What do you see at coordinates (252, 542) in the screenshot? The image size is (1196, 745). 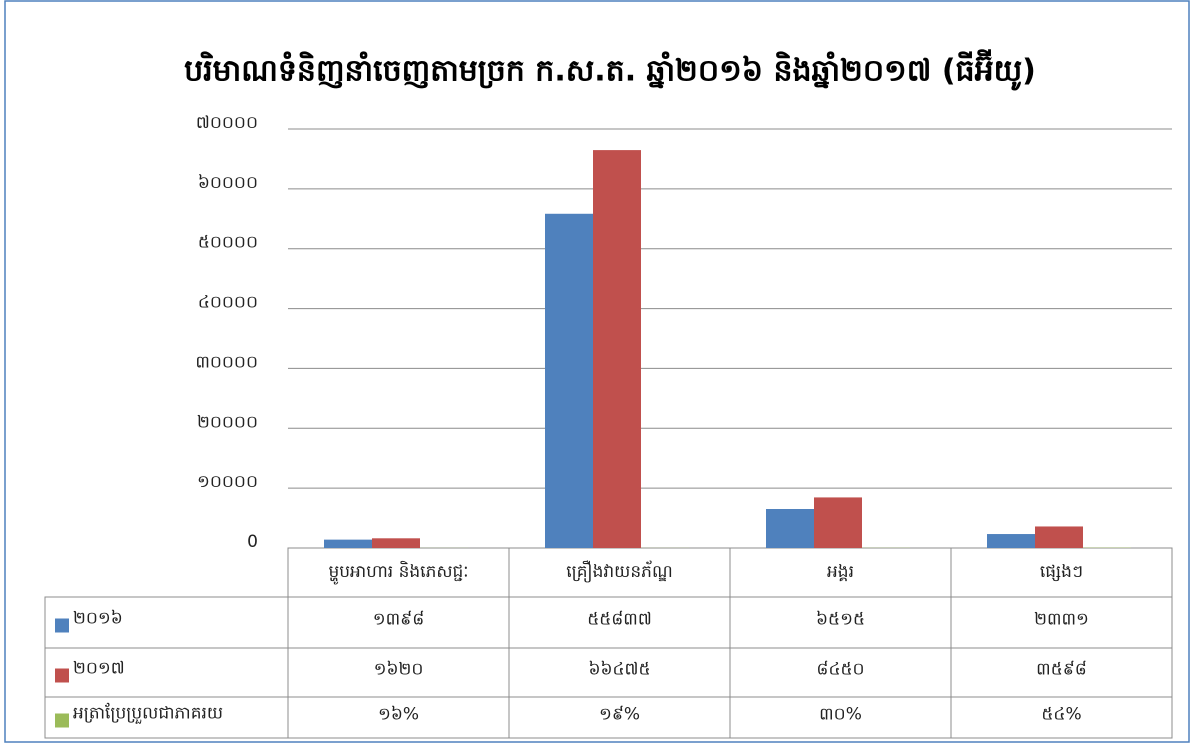 I see `y-tick-label: 0` at bounding box center [252, 542].